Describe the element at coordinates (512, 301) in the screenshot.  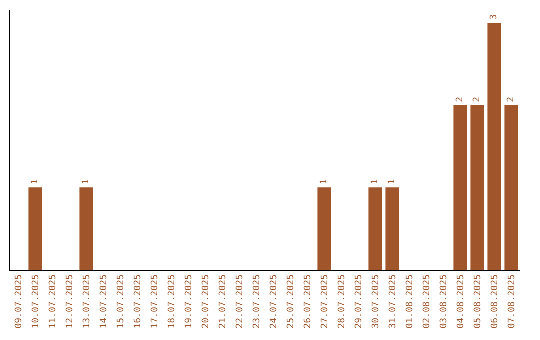
I see `x-tick-label: 07.08.2025` at that location.